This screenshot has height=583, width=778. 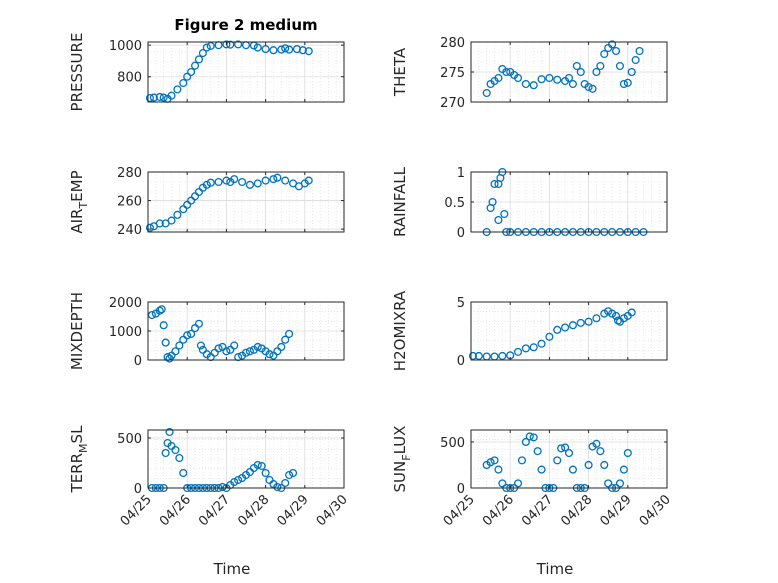 I want to click on y-axis-label: THETA, so click(x=400, y=72).